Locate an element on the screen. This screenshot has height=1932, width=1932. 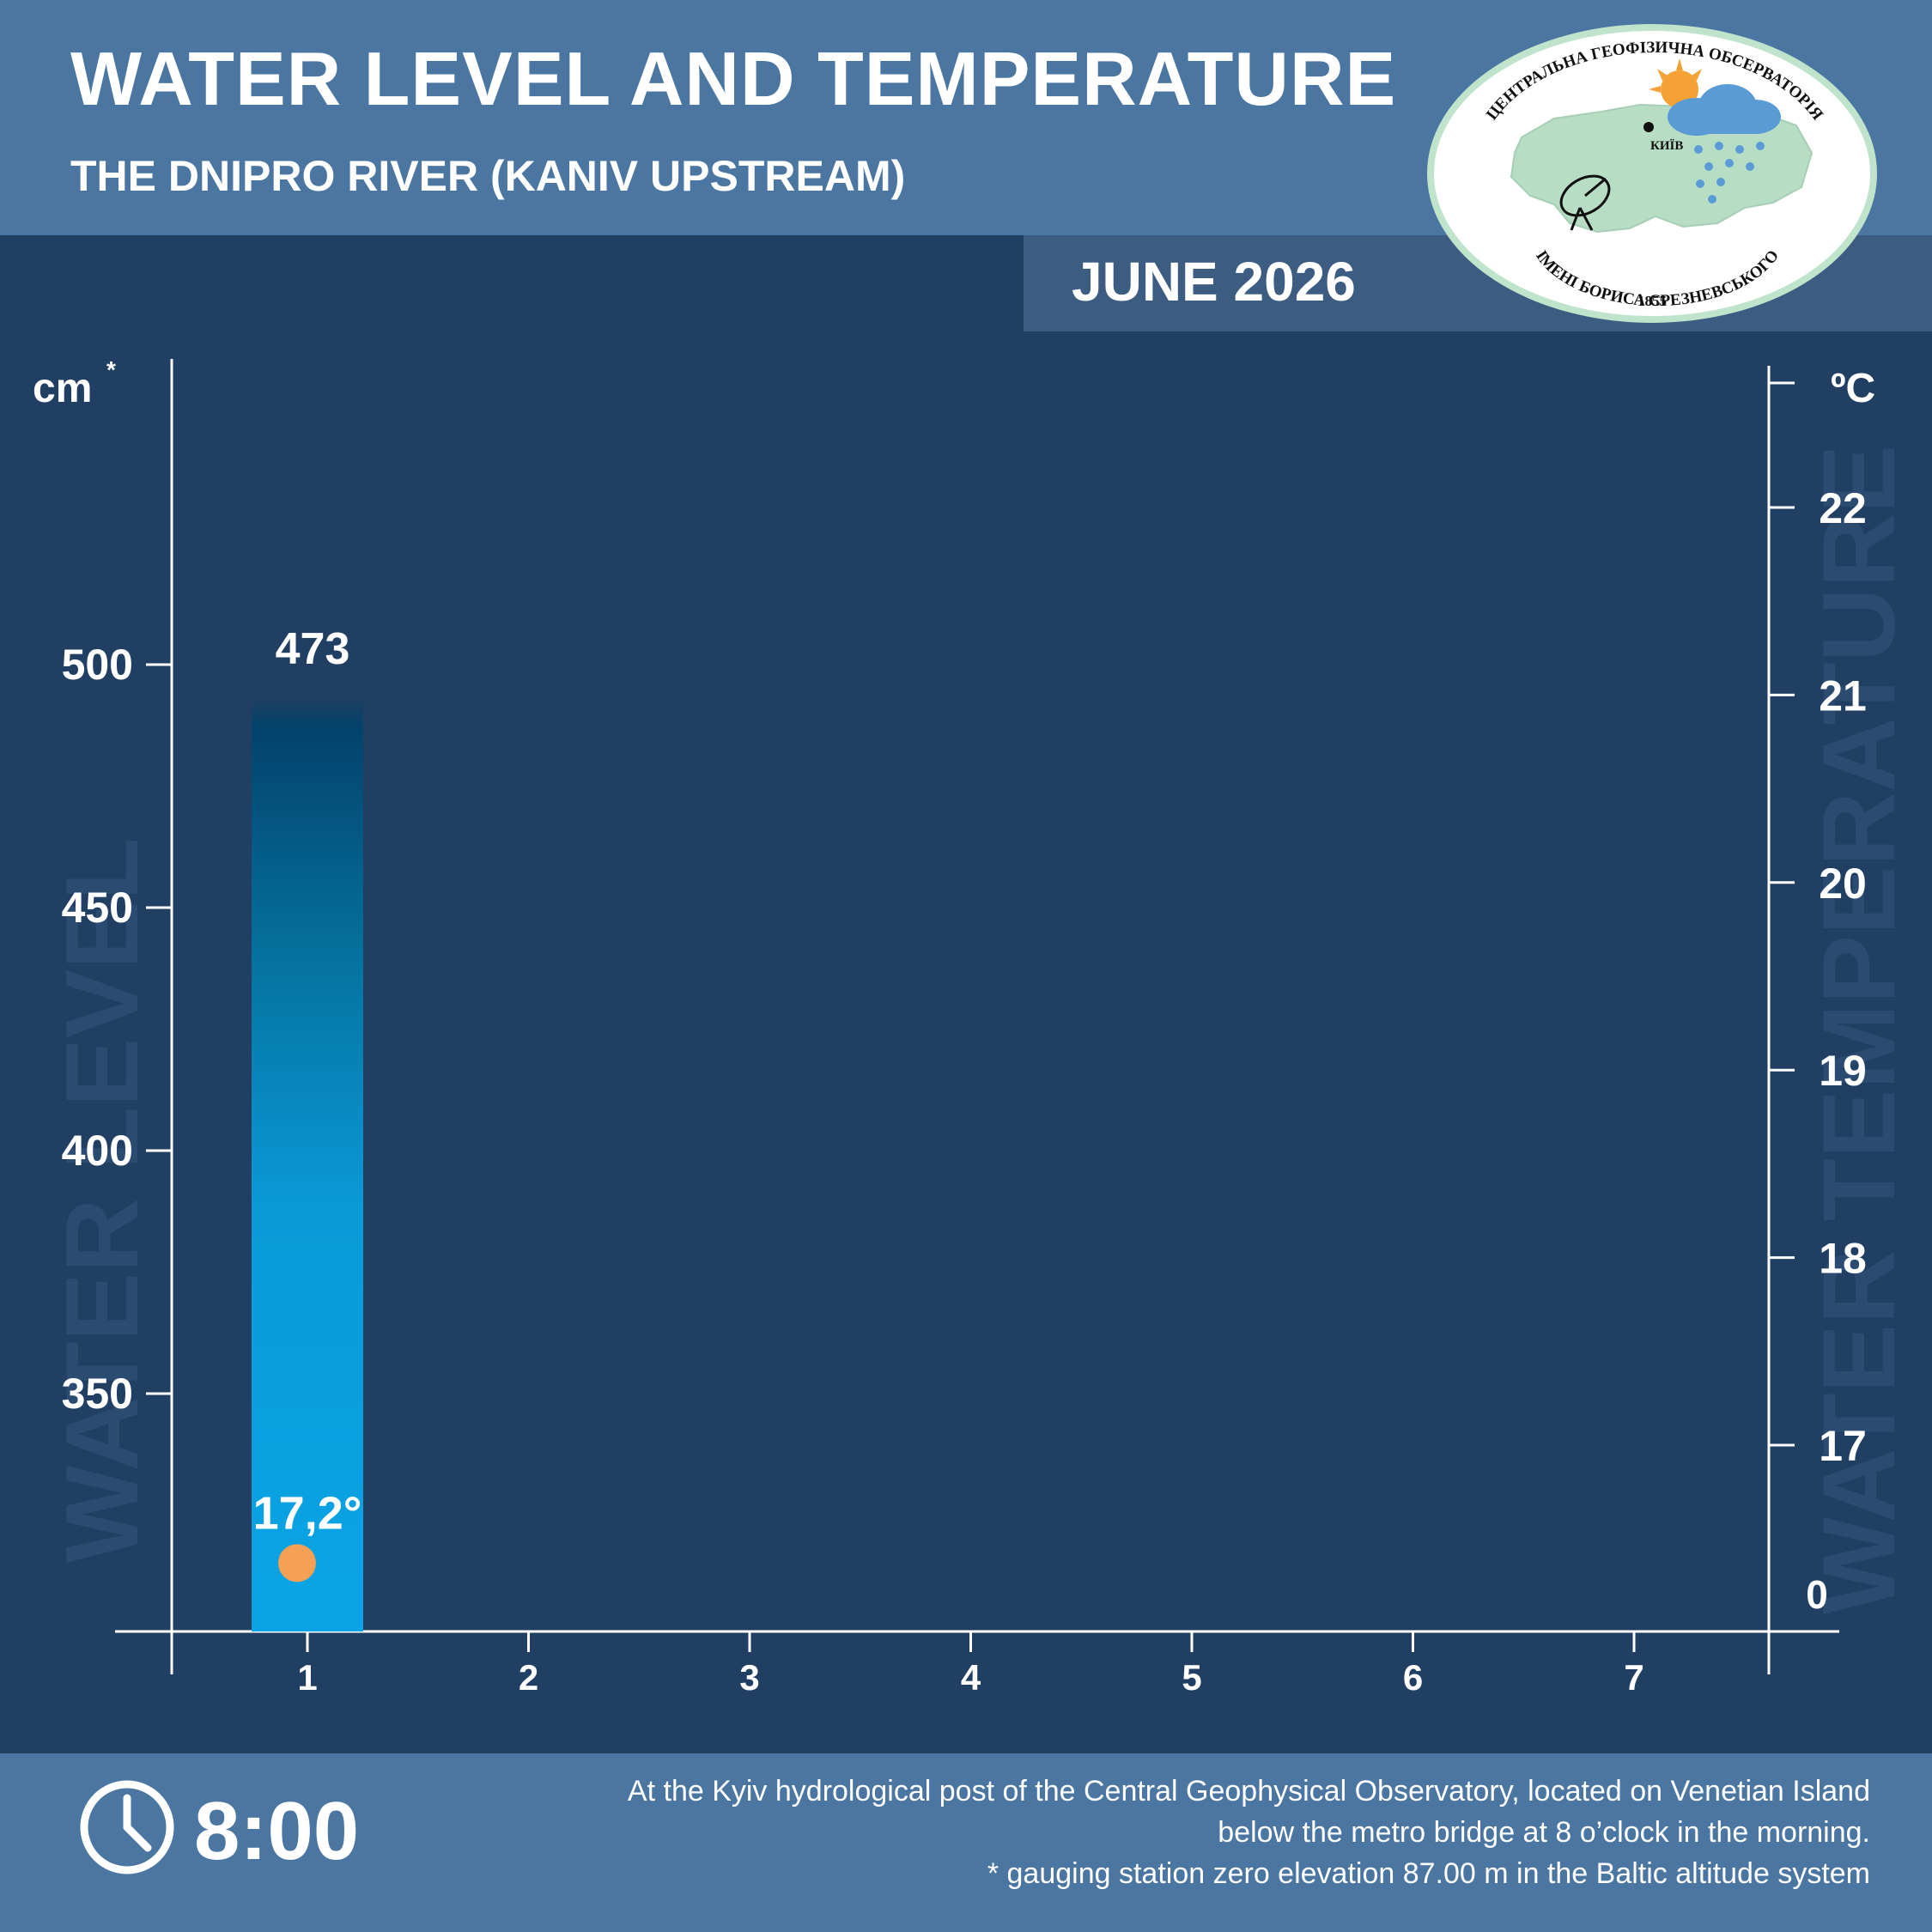
x-axis-tick-label: 1 is located at coordinates (307, 1678).